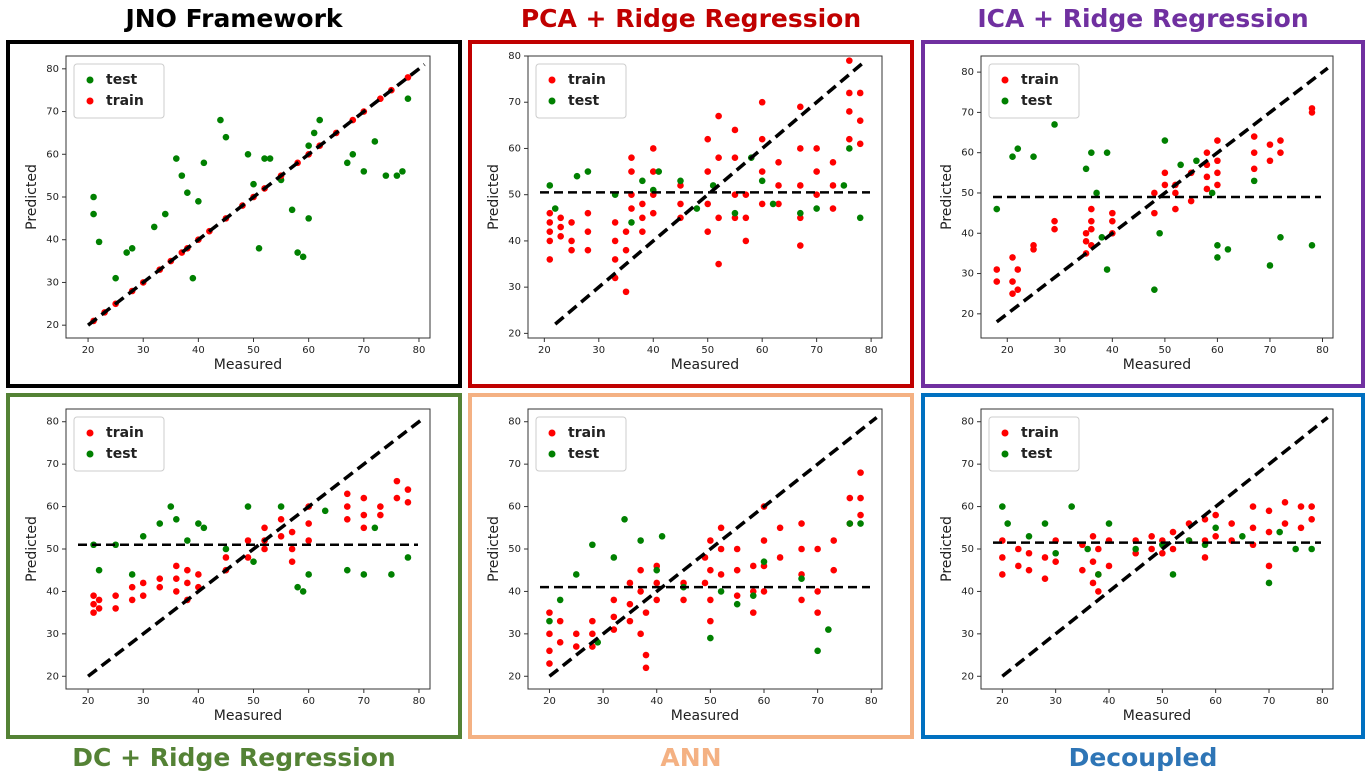 The width and height of the screenshot is (1370, 776). I want to click on identity-line, so click(256, 547).